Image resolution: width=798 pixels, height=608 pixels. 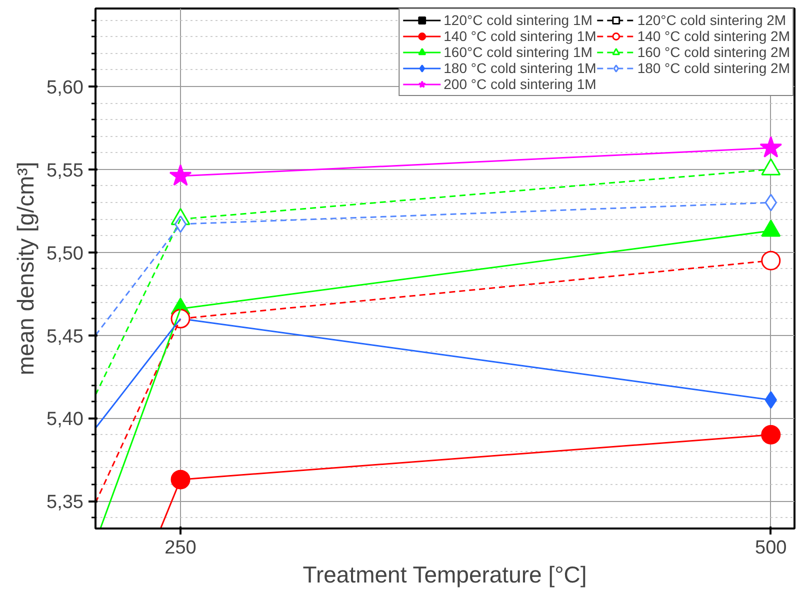 I want to click on legend-label: 200 °C cold sintering 1M, so click(x=520, y=84).